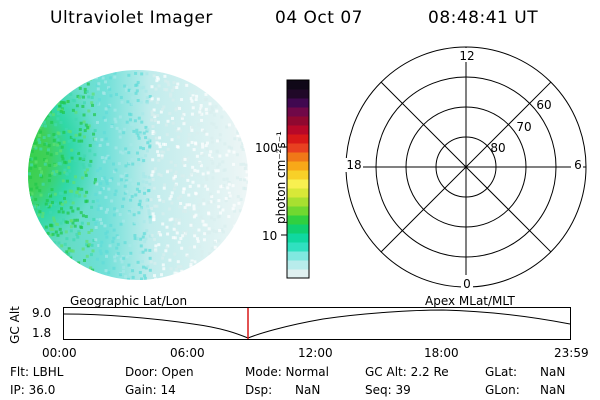 This screenshot has width=600, height=400. What do you see at coordinates (159, 372) in the screenshot?
I see `status-door: Door: Open` at bounding box center [159, 372].